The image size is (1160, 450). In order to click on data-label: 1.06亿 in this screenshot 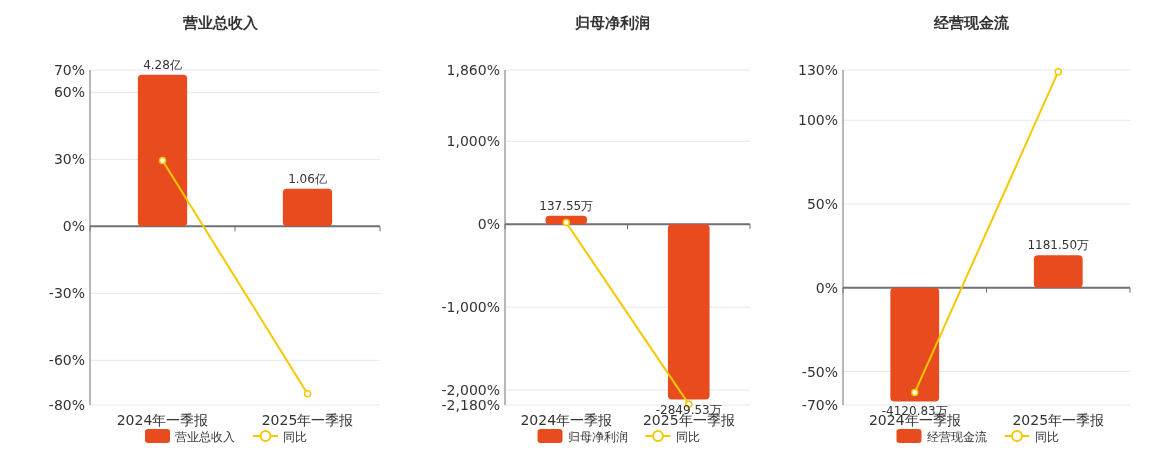, I will do `click(307, 178)`.